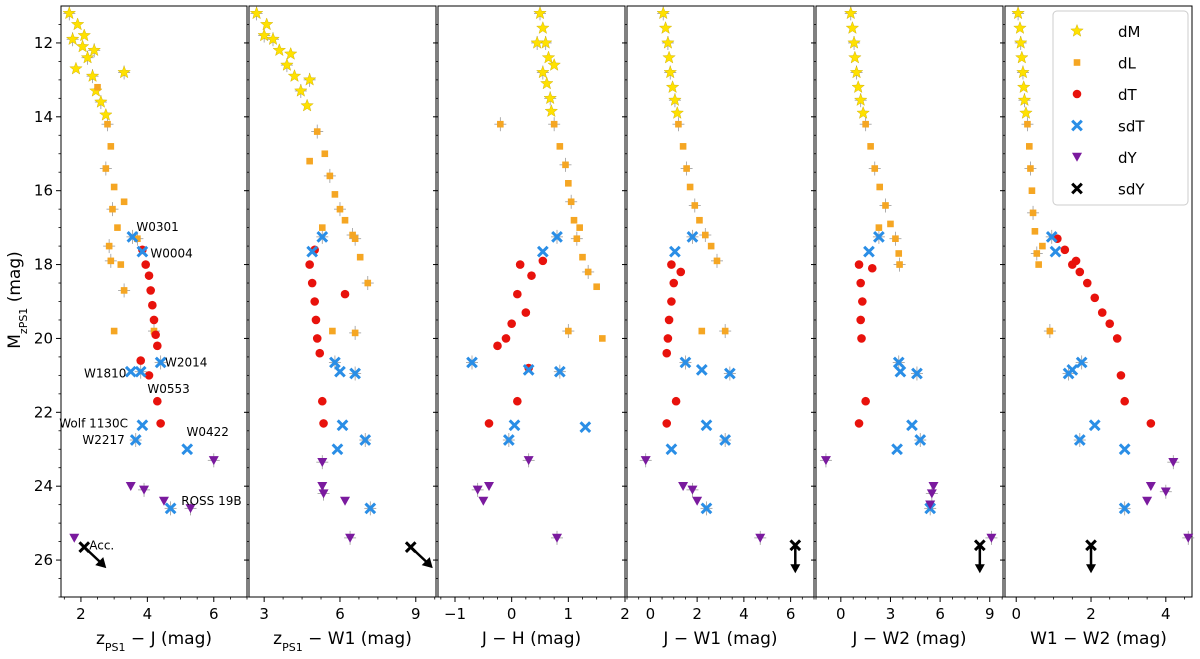  I want to click on legend-marker-dL, so click(1077, 62).